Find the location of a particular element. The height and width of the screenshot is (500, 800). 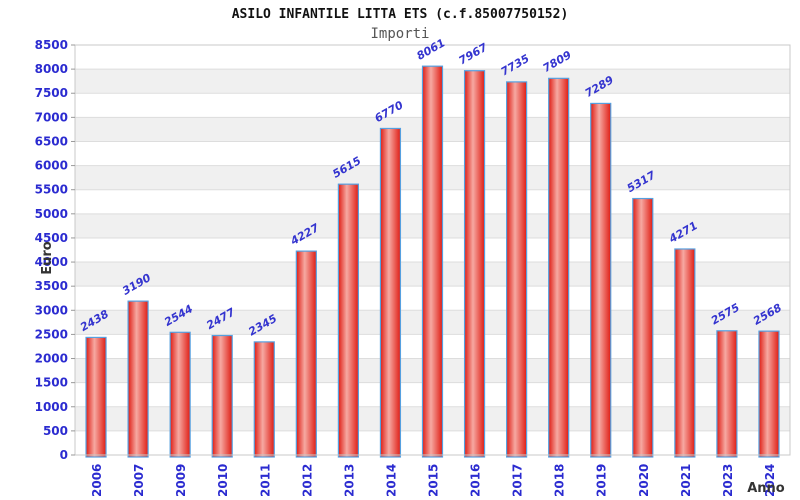

bar-2019 is located at coordinates (601, 280).